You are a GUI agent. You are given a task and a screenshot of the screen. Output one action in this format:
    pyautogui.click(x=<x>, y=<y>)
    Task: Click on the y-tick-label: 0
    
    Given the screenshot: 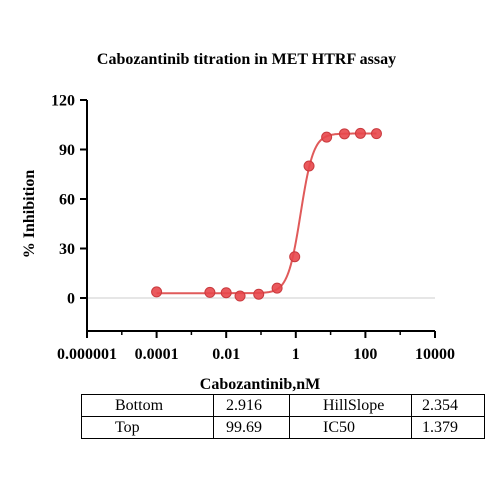 What is the action you would take?
    pyautogui.click(x=71, y=299)
    